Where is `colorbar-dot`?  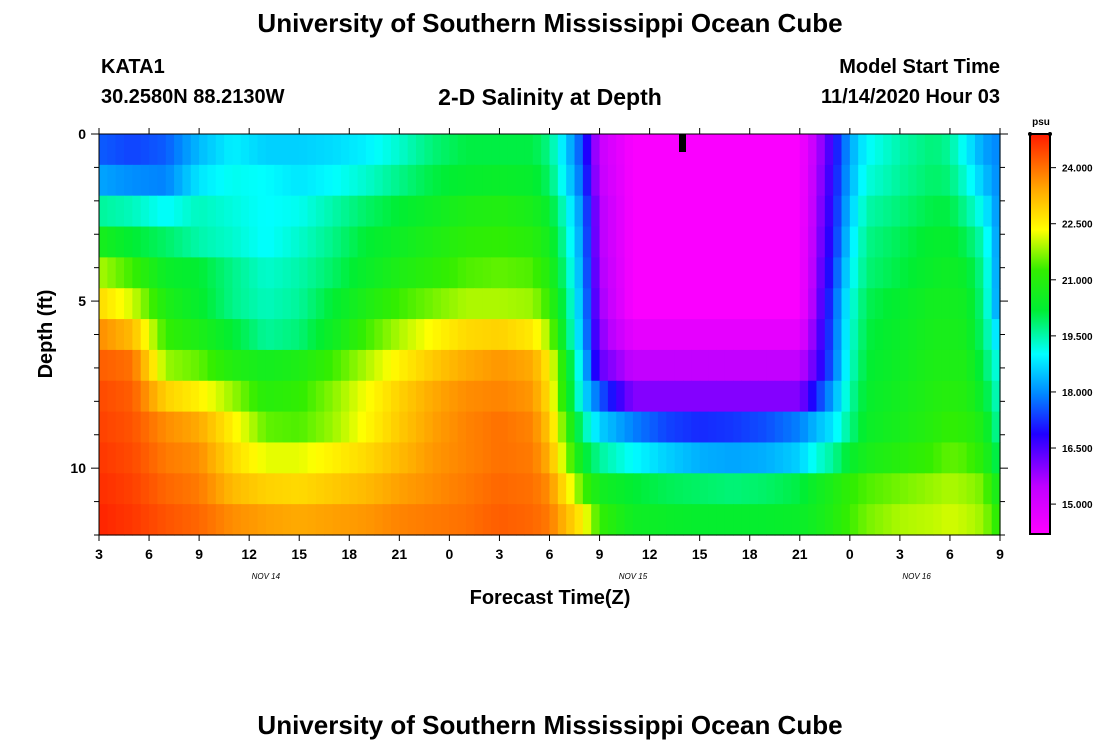 colorbar-dot is located at coordinates (1030, 134).